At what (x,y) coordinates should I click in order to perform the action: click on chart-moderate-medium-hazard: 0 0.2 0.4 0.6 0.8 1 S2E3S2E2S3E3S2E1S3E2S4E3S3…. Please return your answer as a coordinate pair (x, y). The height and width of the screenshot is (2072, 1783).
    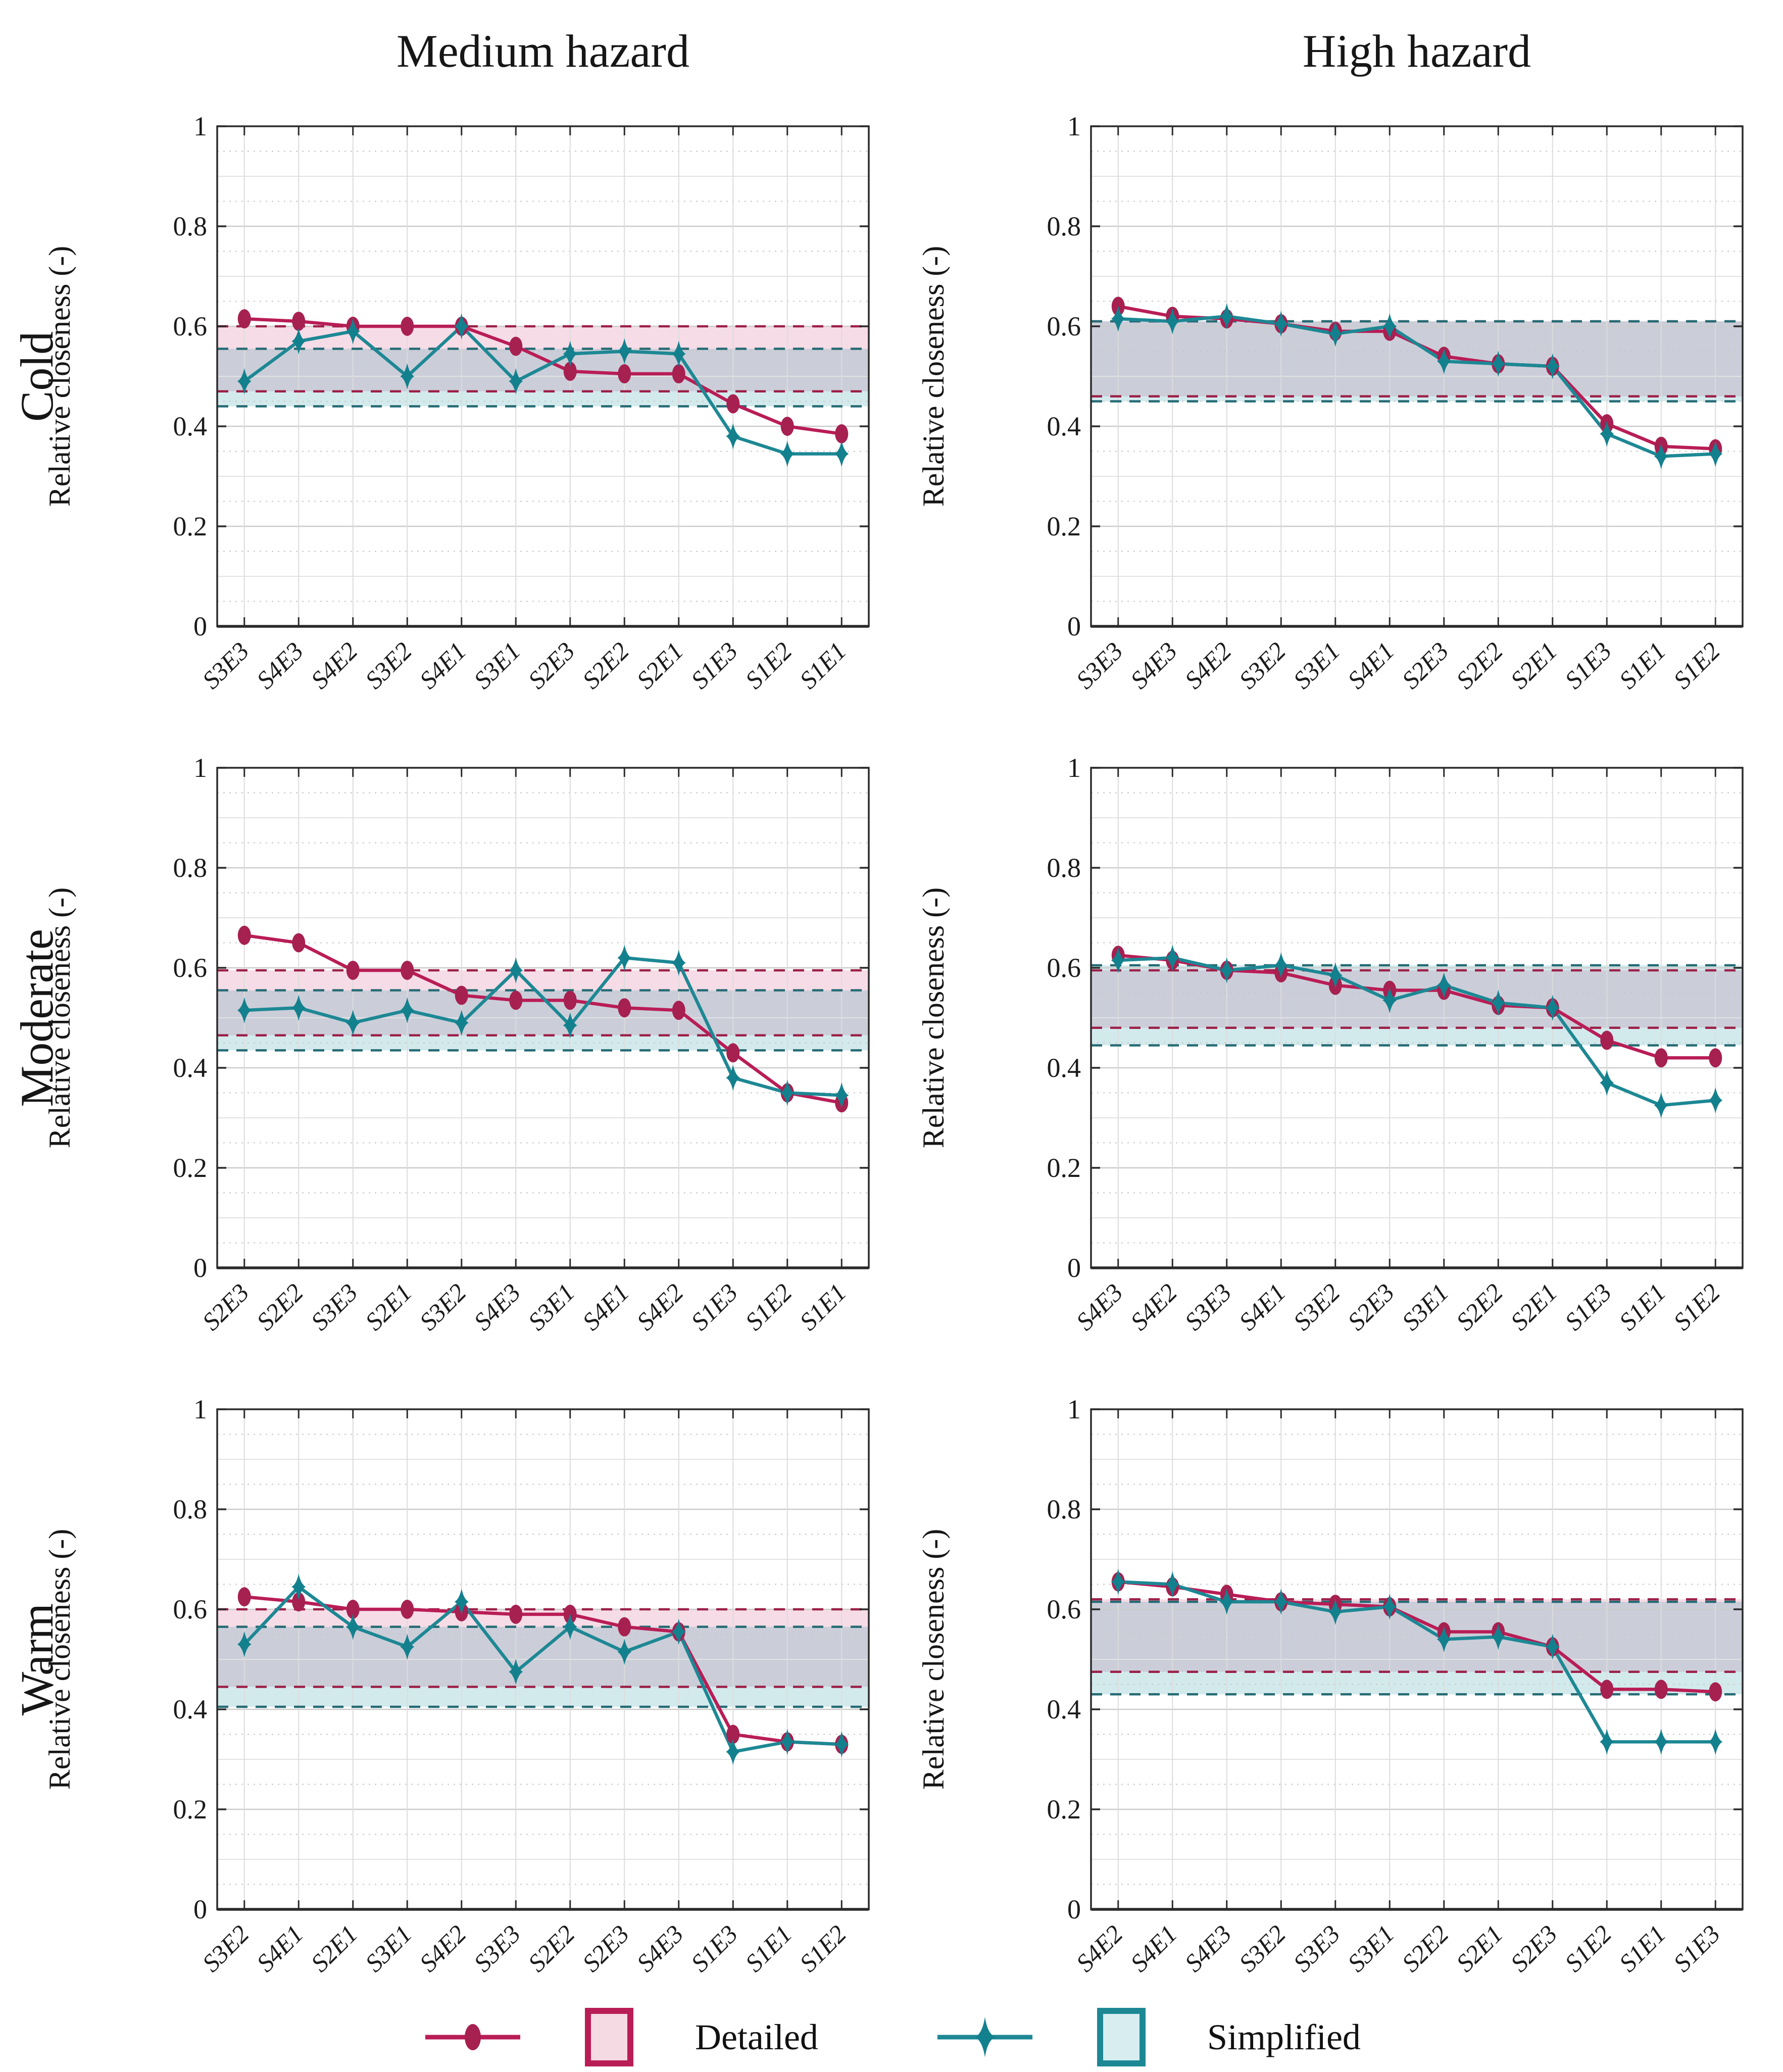
    Looking at the image, I should click on (457, 1044).